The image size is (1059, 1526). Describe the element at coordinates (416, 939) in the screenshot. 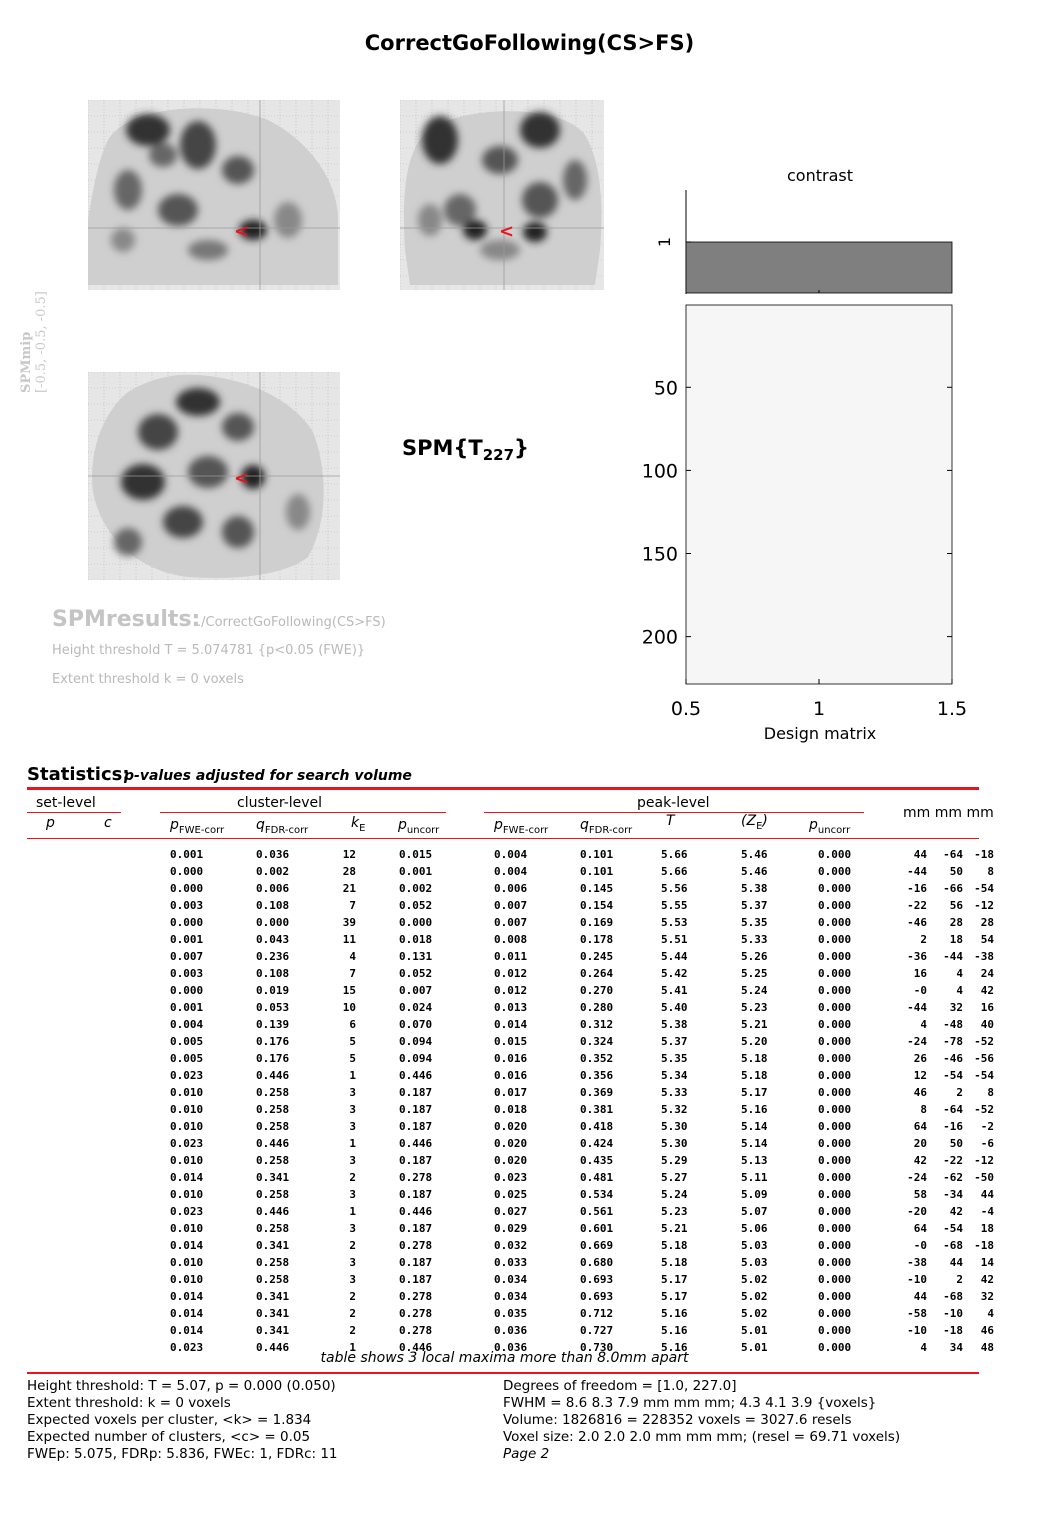

I see `cell-cluster-punc: 0.018` at that location.